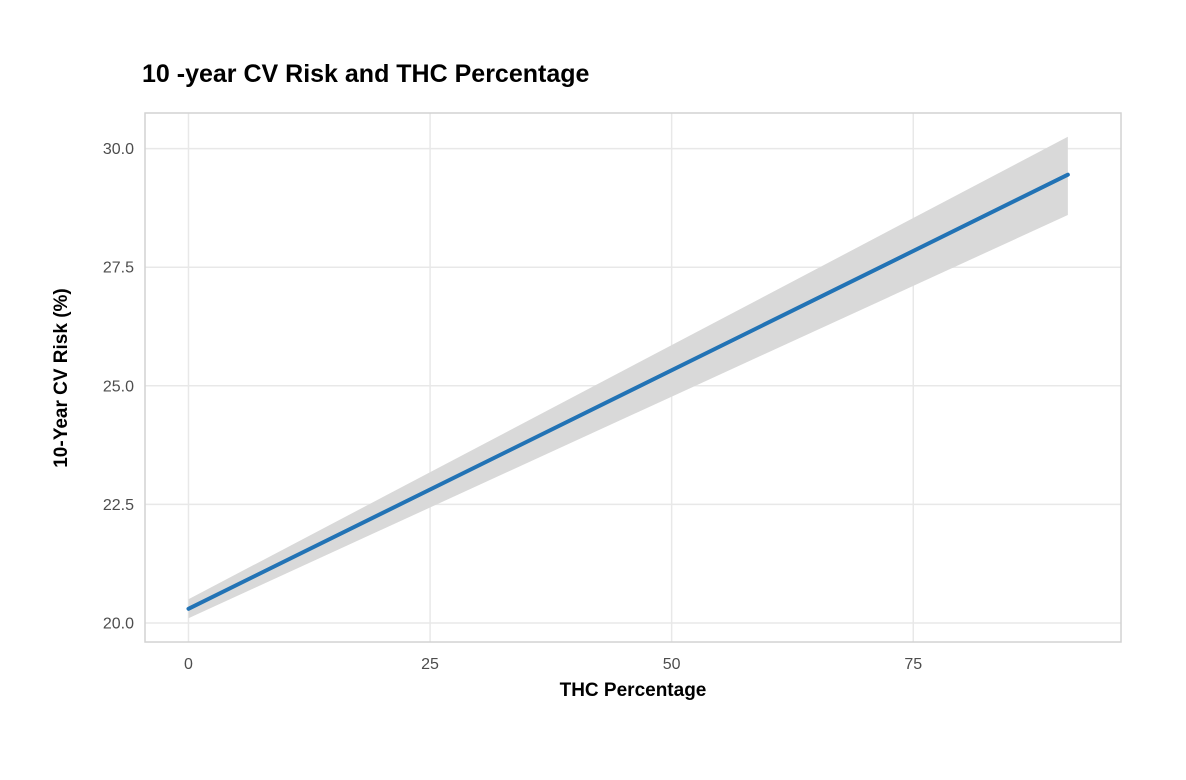 The width and height of the screenshot is (1186, 780). Describe the element at coordinates (430, 664) in the screenshot. I see `x-tick-label: 25` at that location.